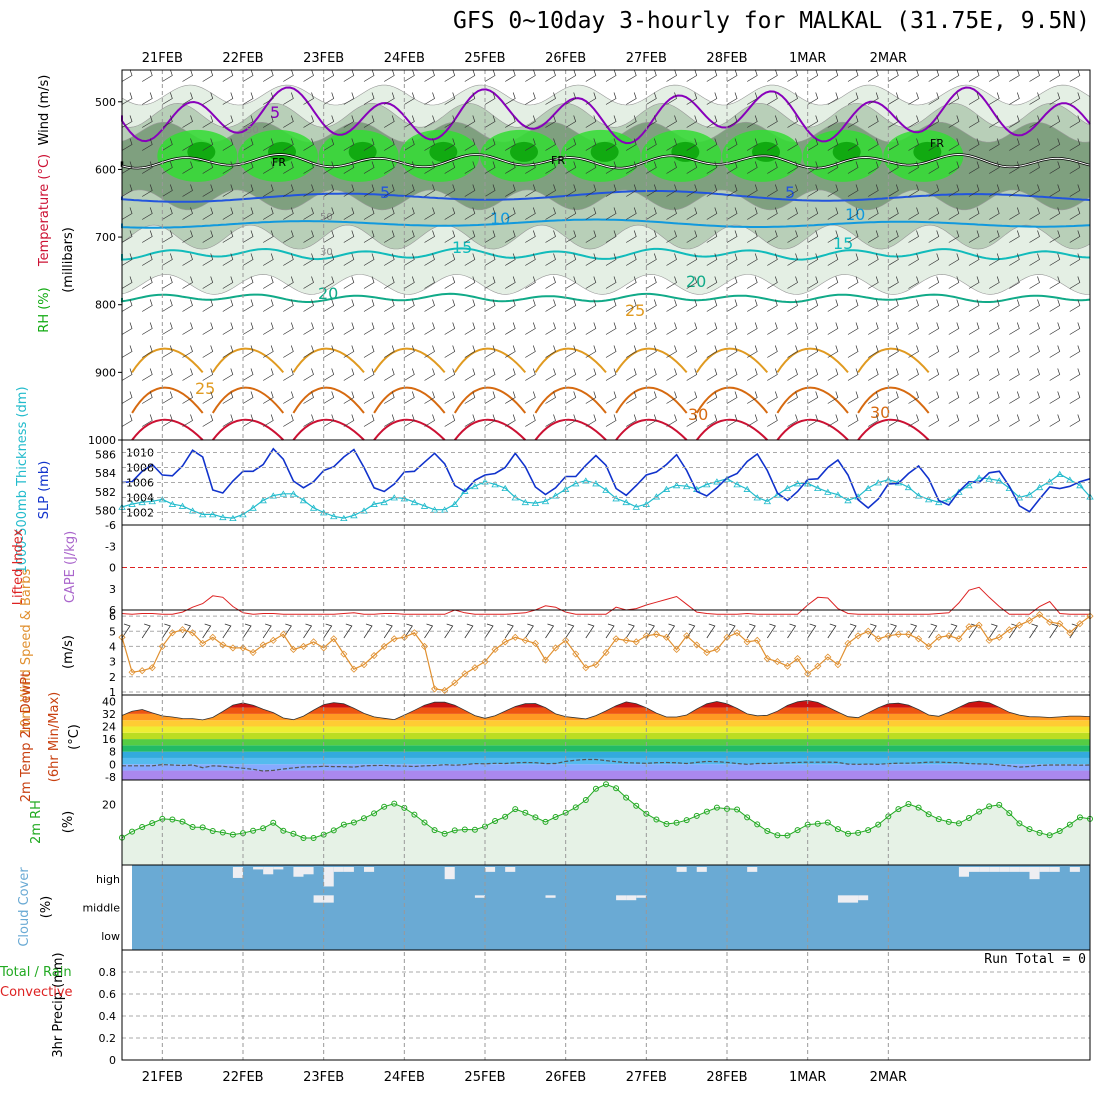  Describe the element at coordinates (70, 567) in the screenshot. I see `label-cape: CAPE (J/kg)` at that location.